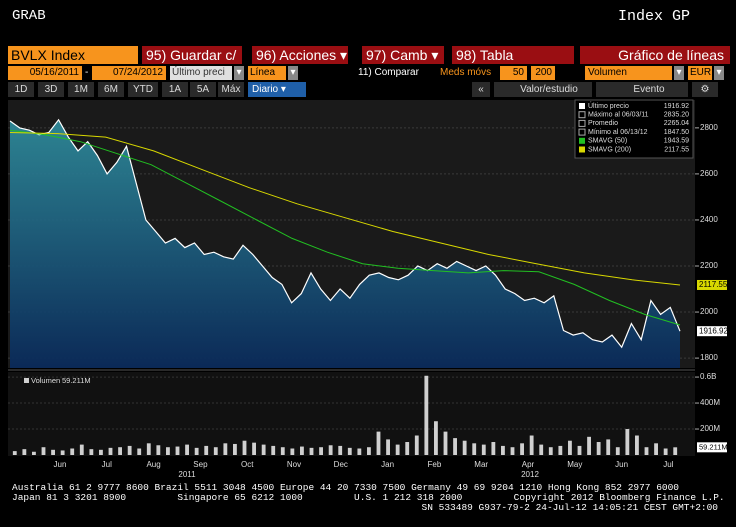 The image size is (736, 527). Describe the element at coordinates (435, 464) in the screenshot. I see `x-tick-label: Feb` at that location.